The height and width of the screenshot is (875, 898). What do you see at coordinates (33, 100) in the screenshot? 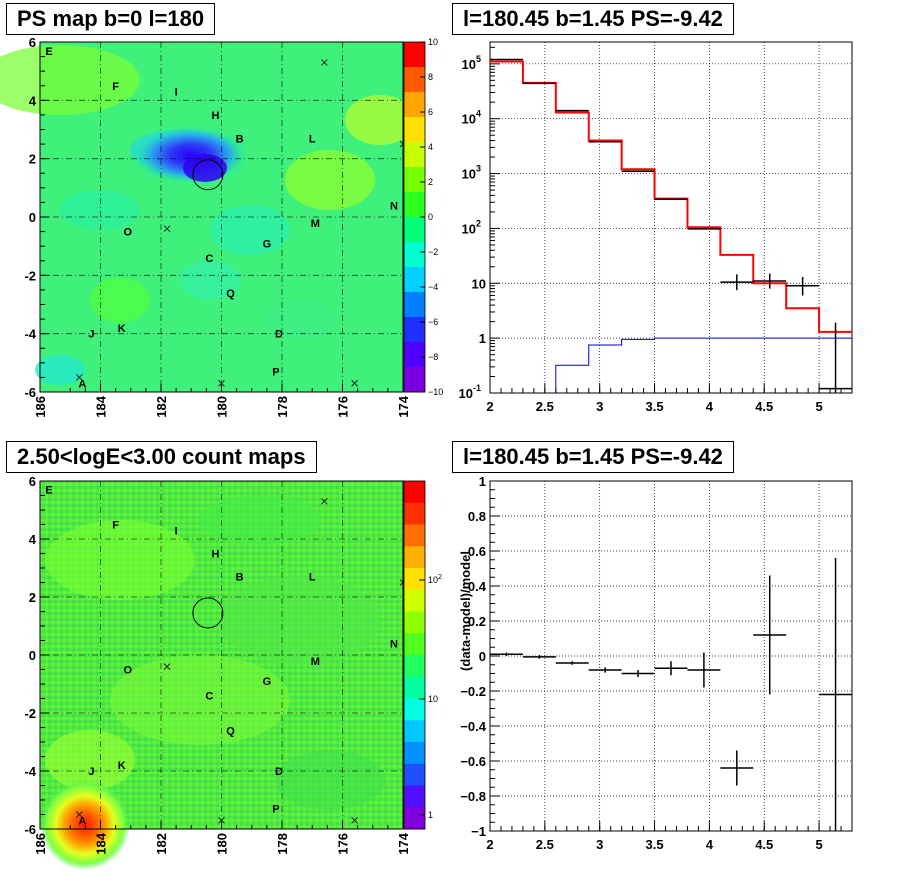
I see `y-tick-label: 4` at bounding box center [33, 100].